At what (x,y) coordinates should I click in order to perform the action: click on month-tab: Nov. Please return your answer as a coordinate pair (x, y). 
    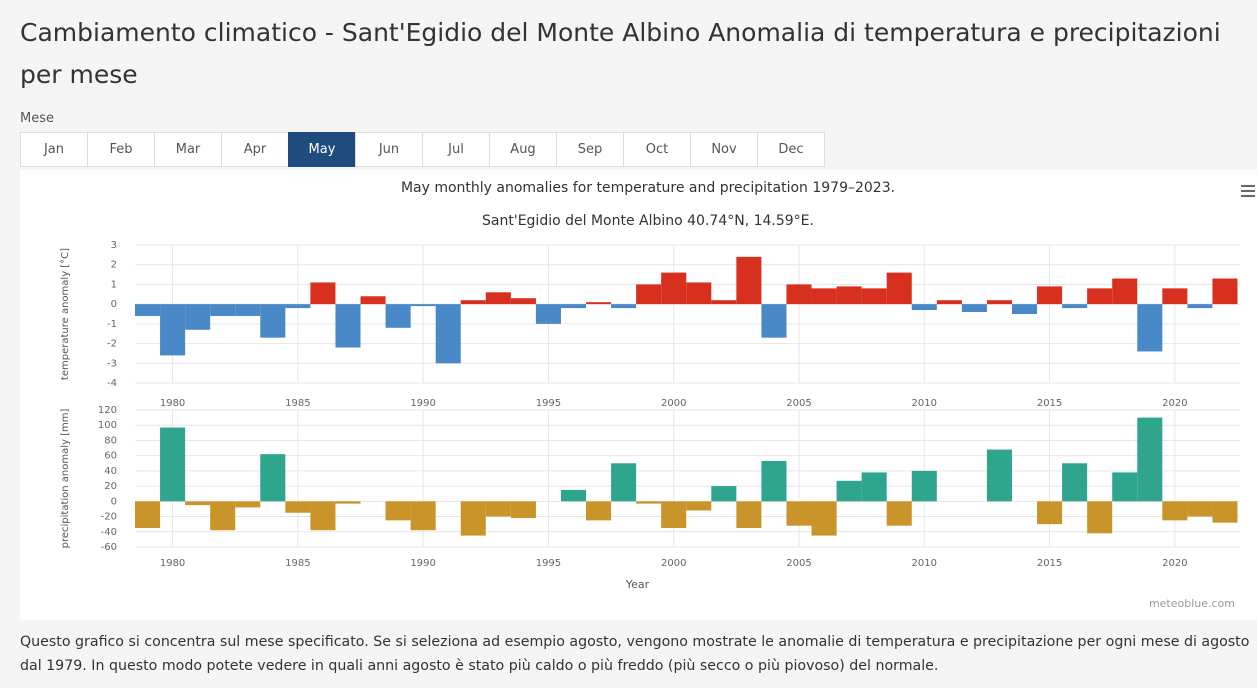
    Looking at the image, I should click on (724, 149).